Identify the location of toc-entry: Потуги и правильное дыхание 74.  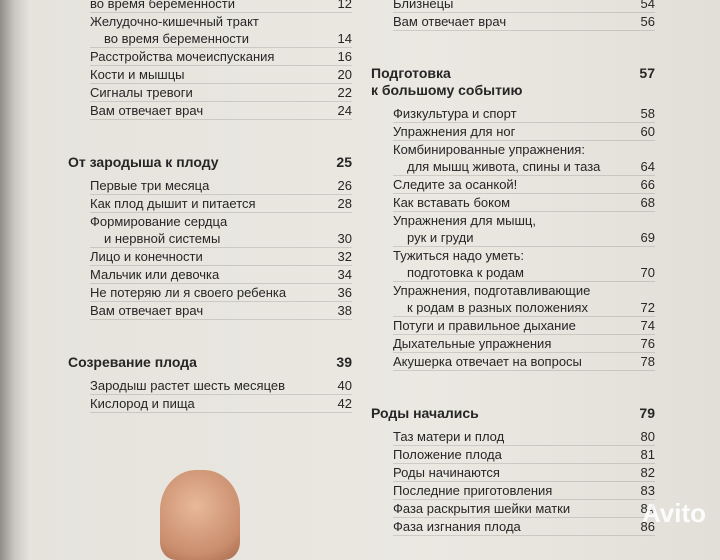
(524, 326).